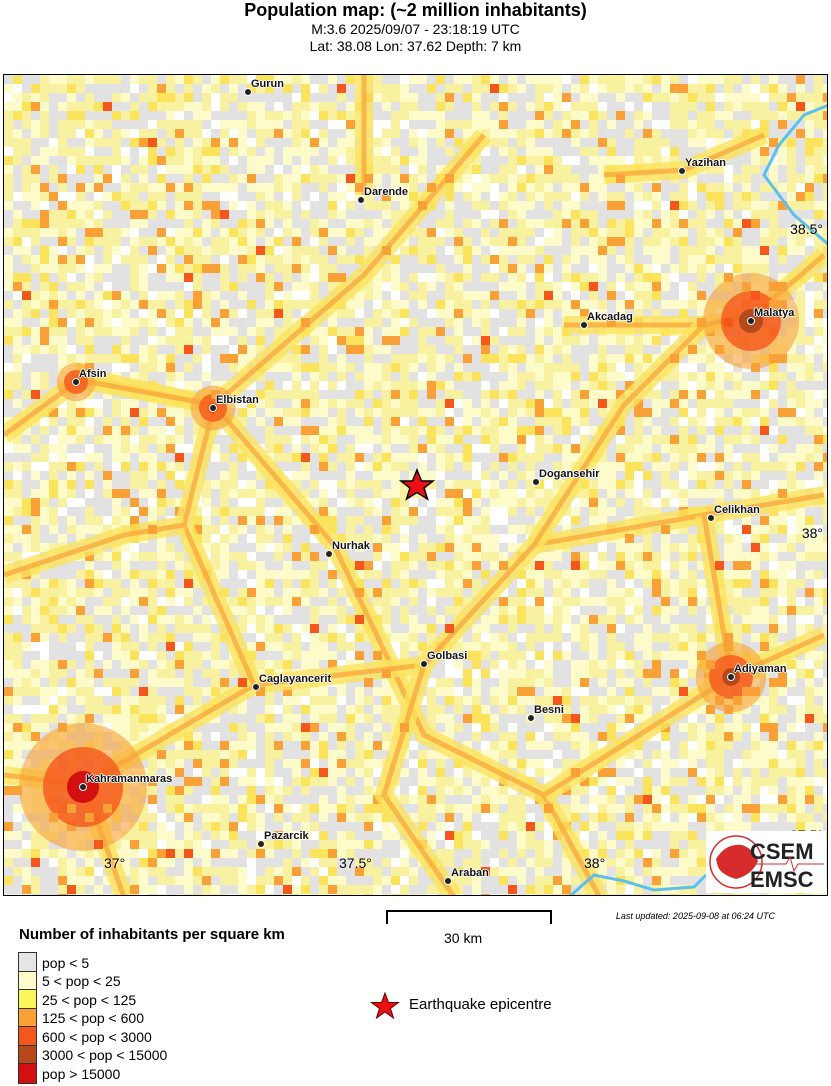  I want to click on epicentre-legend-label: Earthquake epicentre, so click(480, 1004).